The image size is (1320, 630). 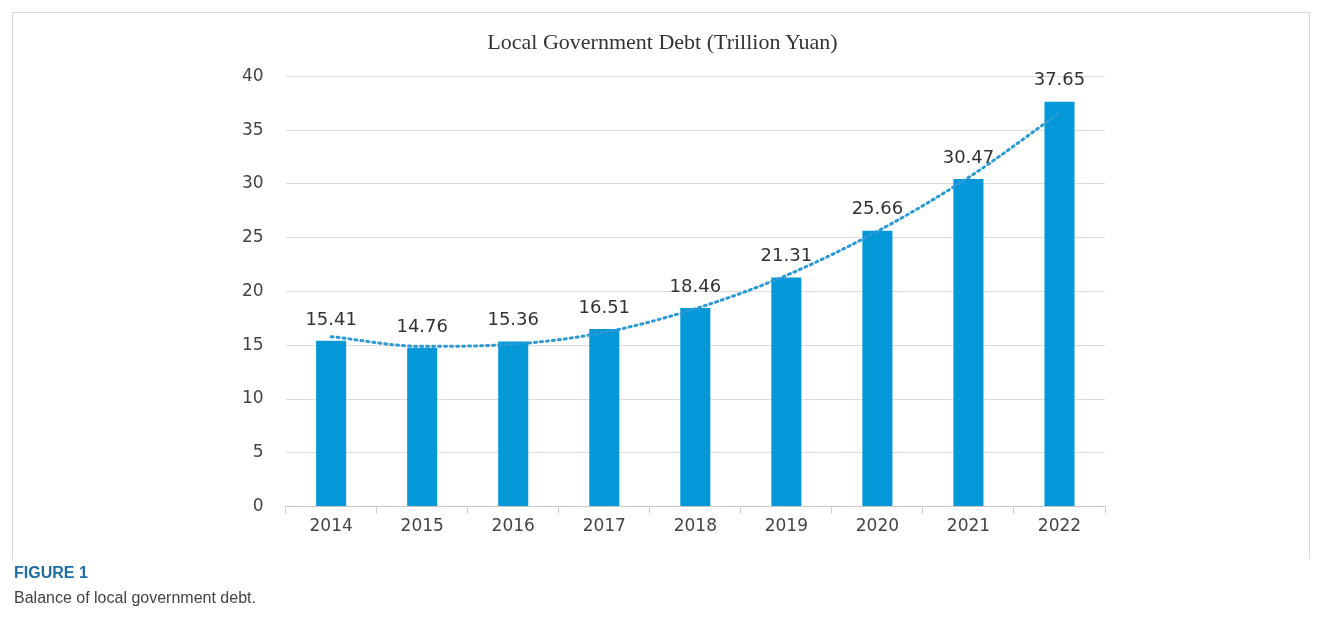 I want to click on data-label: 25.66, so click(x=877, y=208).